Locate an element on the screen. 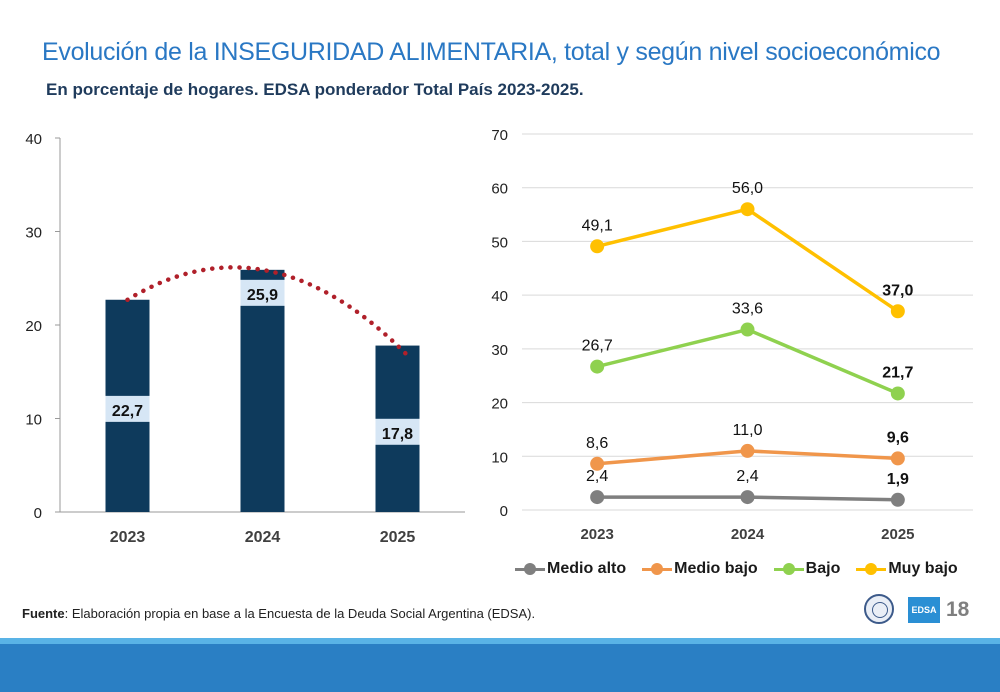 The image size is (1000, 692). university-seal-logo is located at coordinates (879, 609).